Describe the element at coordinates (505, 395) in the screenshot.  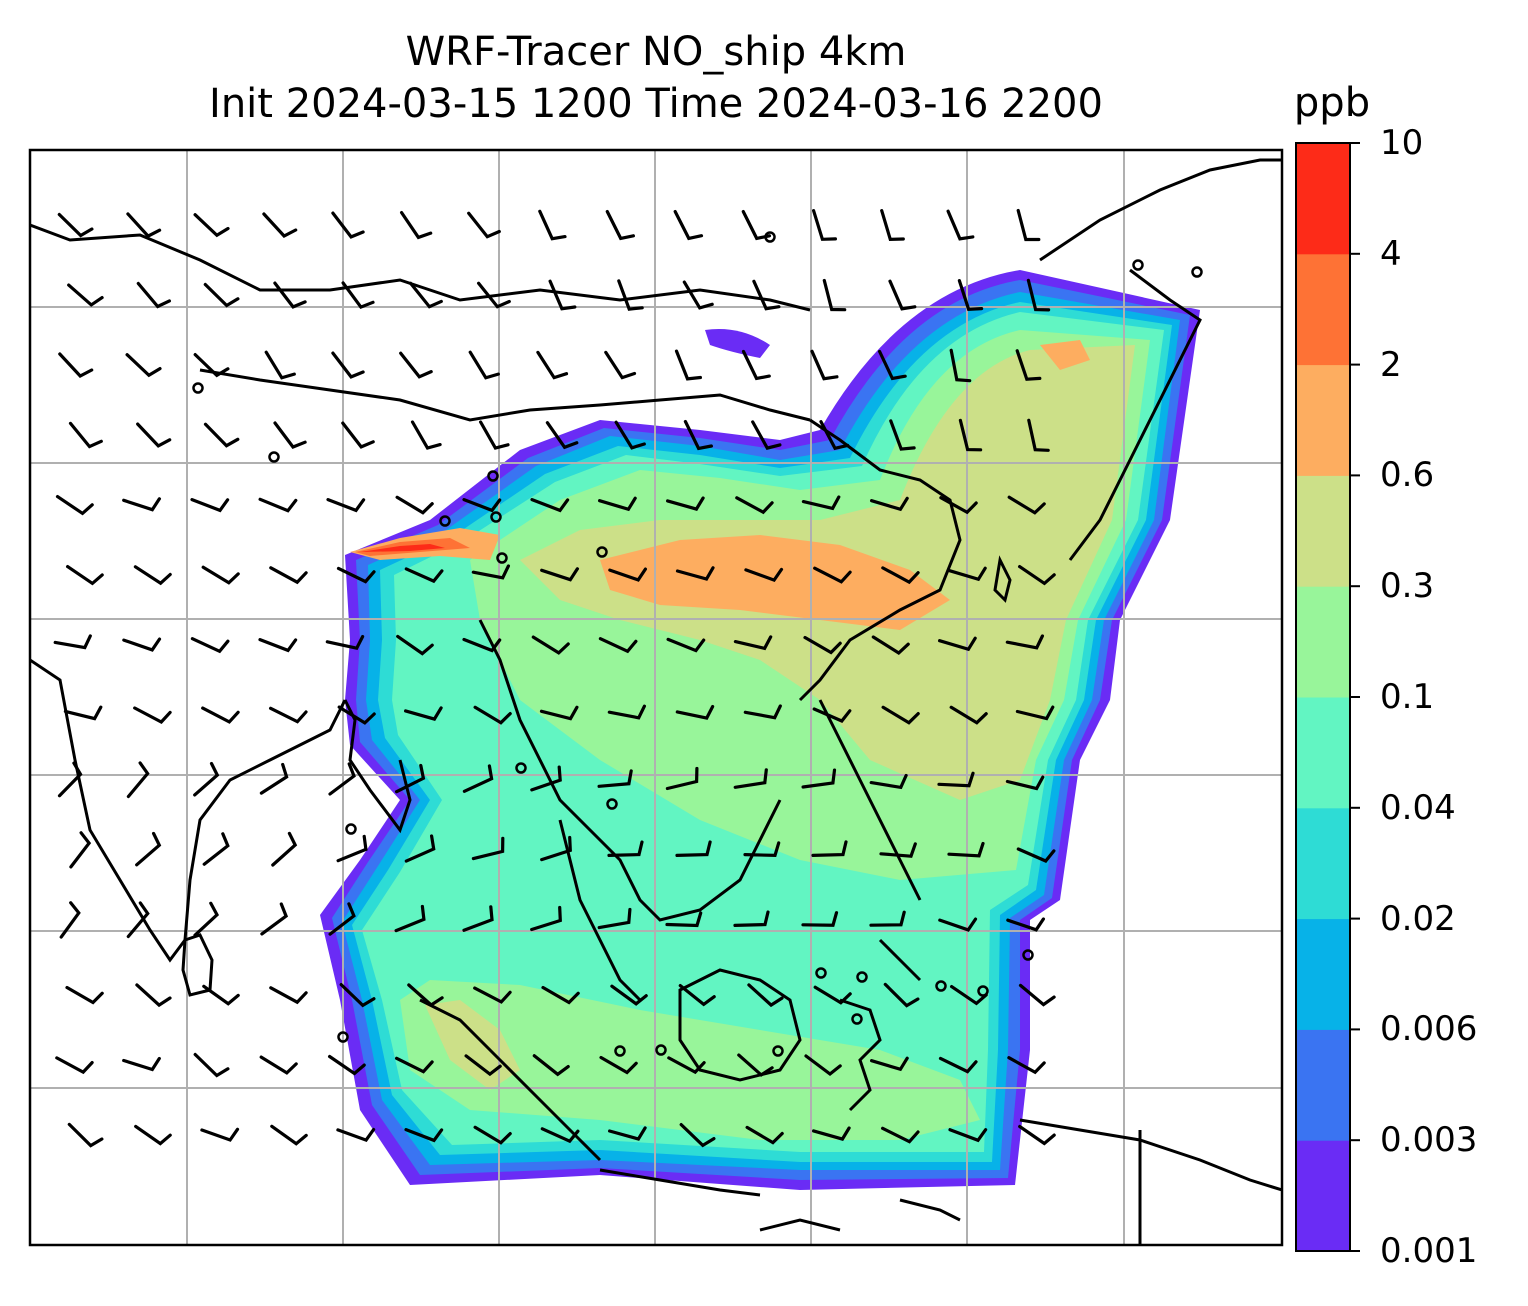
I see `border-china-north` at that location.